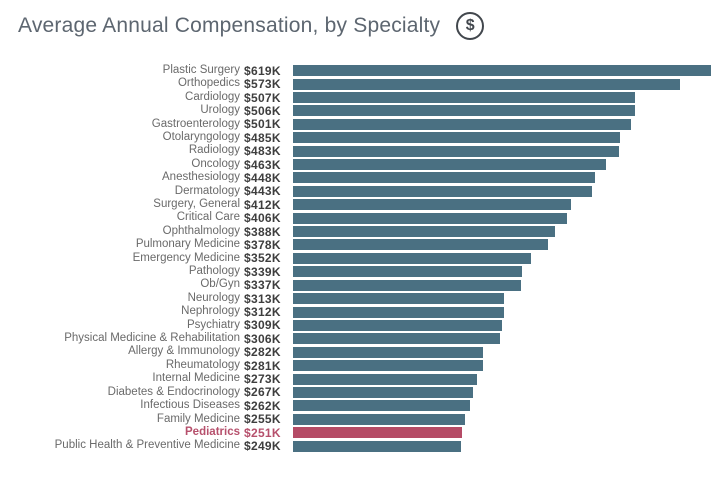 Image resolution: width=720 pixels, height=489 pixels. Describe the element at coordinates (262, 231) in the screenshot. I see `value-label: $388K` at that location.